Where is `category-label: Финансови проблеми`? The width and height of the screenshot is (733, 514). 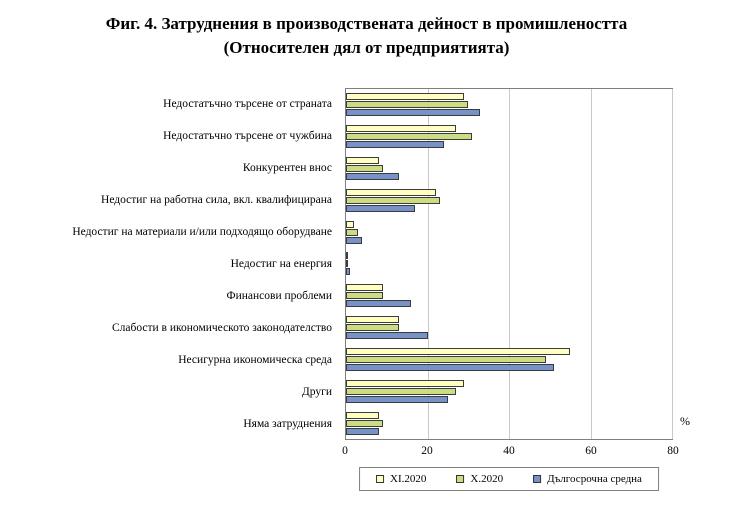
category-label: Финансови проблеми is located at coordinates (279, 296).